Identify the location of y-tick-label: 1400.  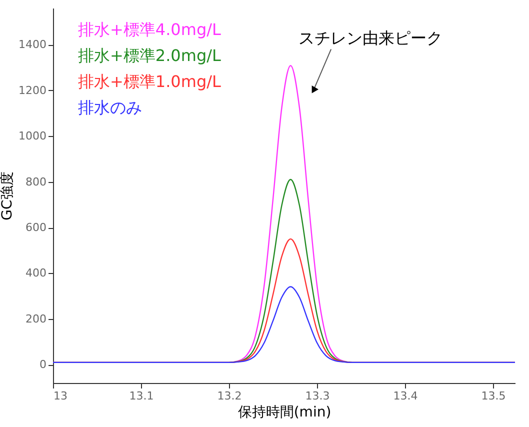
(32, 45).